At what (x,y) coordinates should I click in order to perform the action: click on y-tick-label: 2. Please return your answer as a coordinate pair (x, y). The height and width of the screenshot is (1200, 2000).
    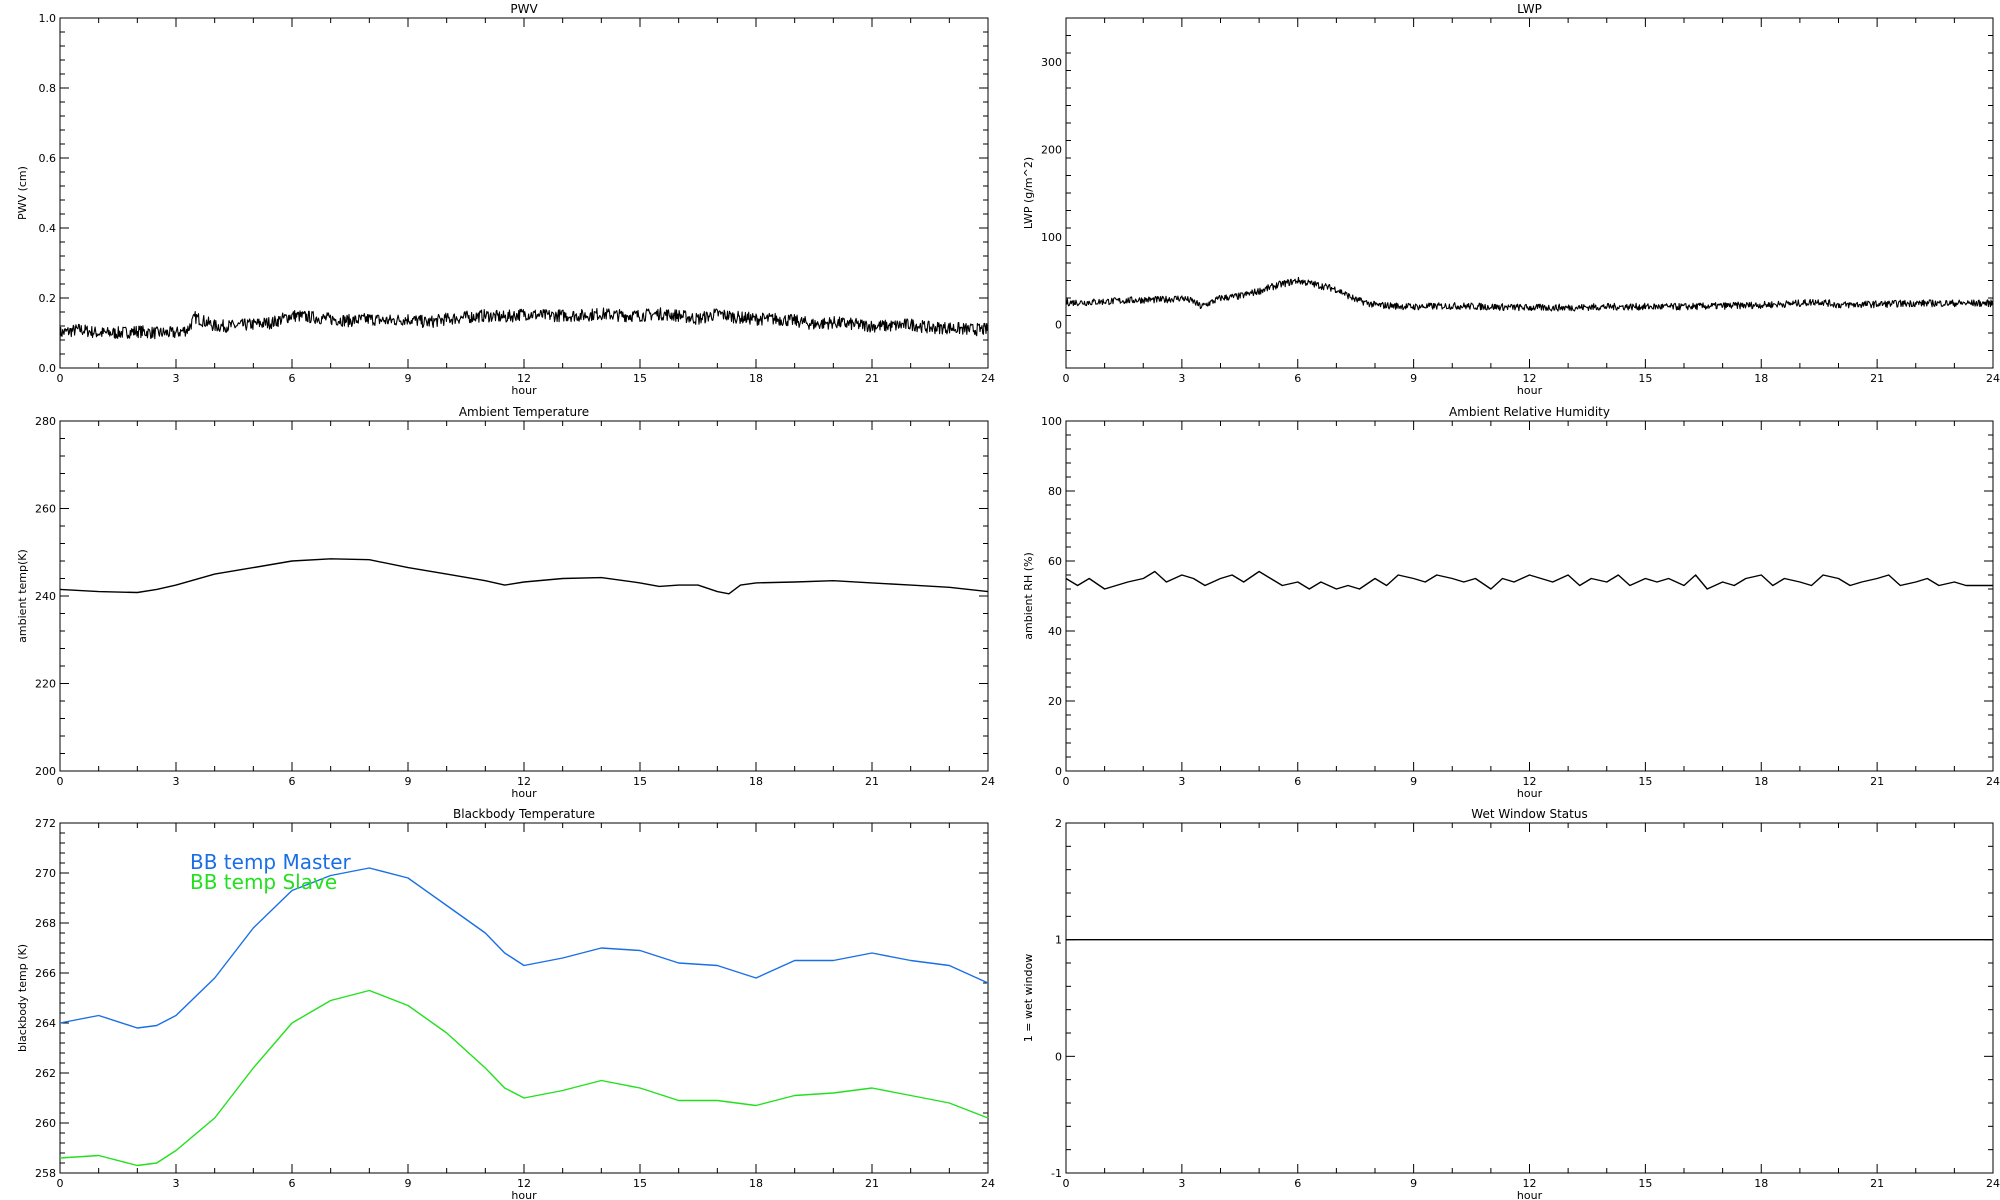
    Looking at the image, I should click on (1058, 823).